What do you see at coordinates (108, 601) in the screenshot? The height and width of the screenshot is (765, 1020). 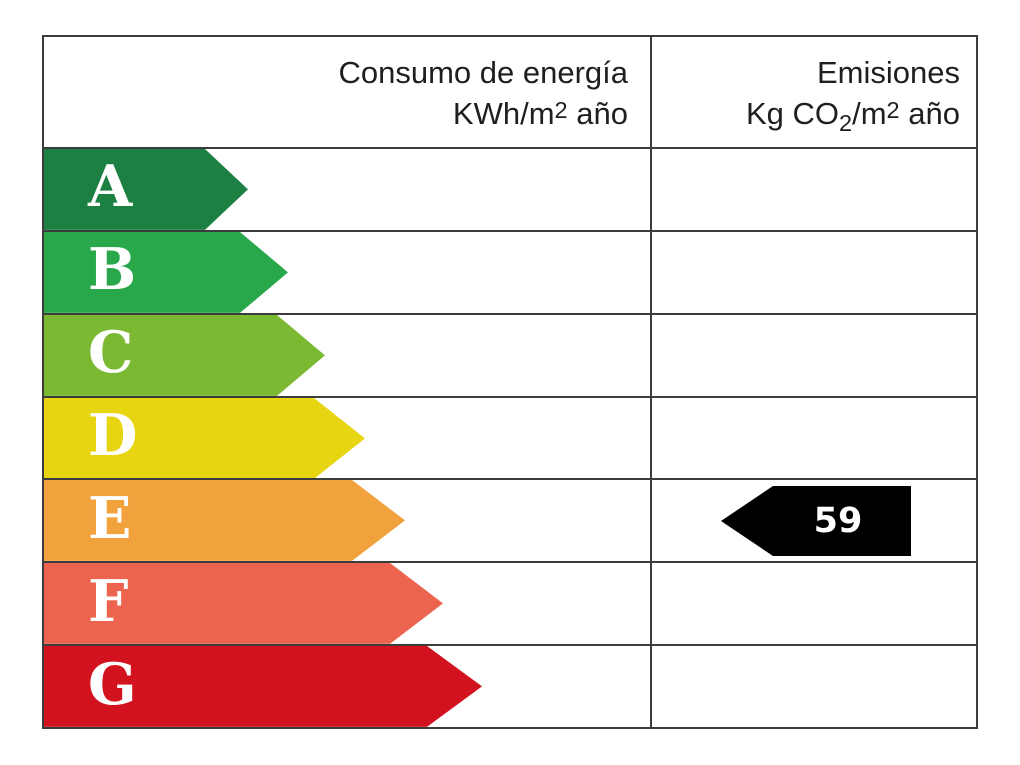 I see `rating-letter-f: F` at bounding box center [108, 601].